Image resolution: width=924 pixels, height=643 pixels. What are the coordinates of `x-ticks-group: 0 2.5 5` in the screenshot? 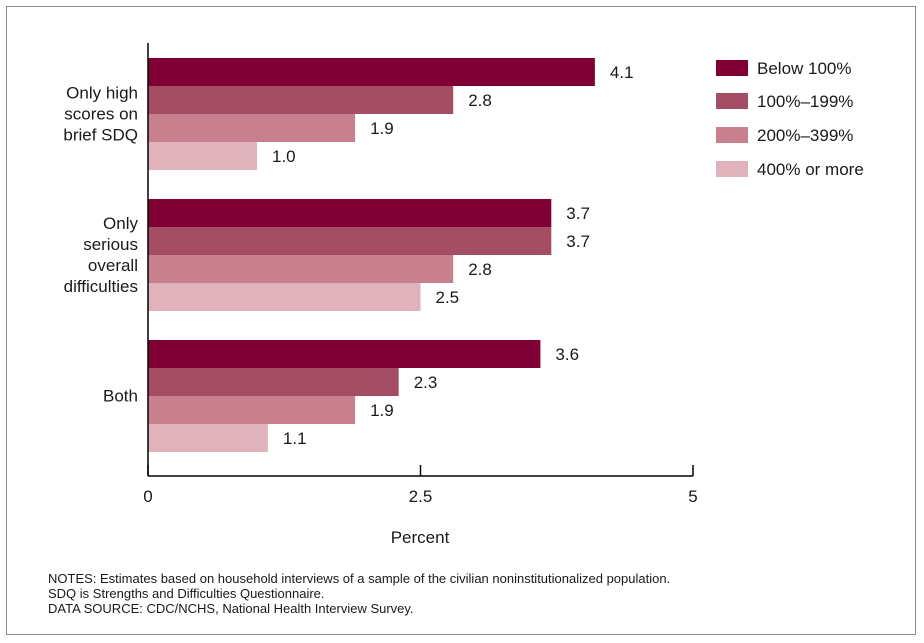 It's located at (420, 485).